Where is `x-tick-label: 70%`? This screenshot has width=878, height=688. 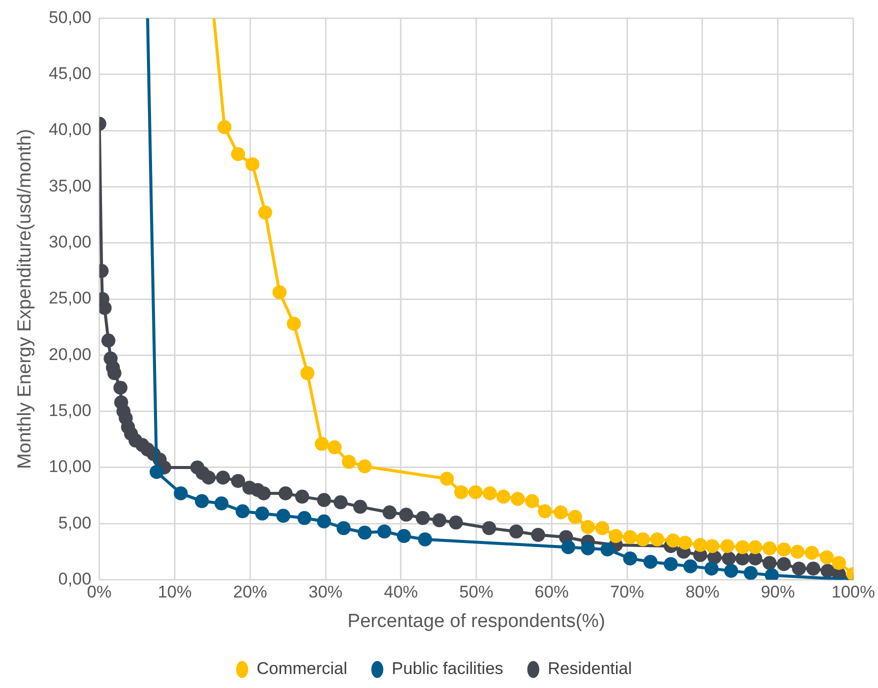
x-tick-label: 70% is located at coordinates (627, 592).